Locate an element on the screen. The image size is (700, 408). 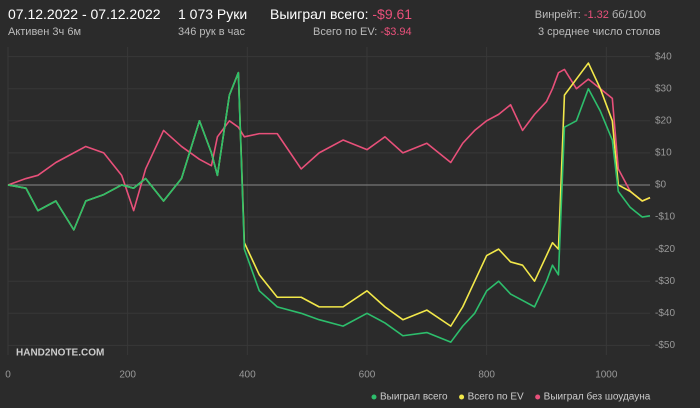
unit: бб/100 is located at coordinates (628, 15).